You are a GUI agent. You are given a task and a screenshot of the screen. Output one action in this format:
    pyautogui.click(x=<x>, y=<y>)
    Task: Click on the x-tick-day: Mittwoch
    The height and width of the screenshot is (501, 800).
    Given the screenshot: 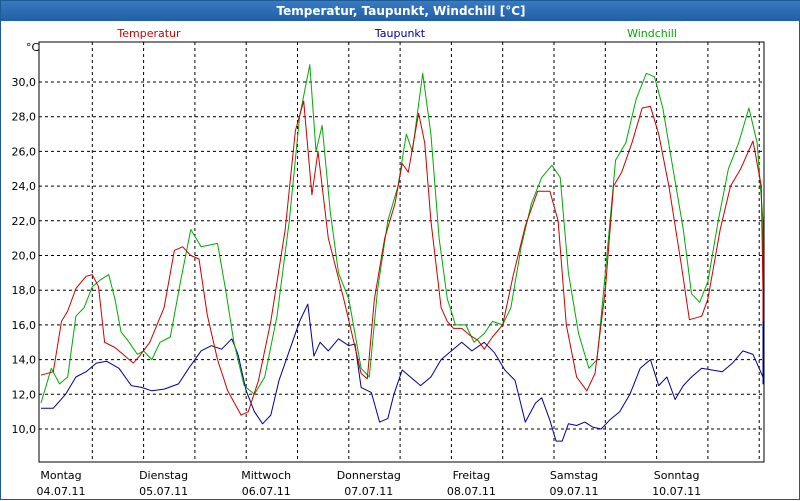 What is the action you would take?
    pyautogui.click(x=266, y=475)
    